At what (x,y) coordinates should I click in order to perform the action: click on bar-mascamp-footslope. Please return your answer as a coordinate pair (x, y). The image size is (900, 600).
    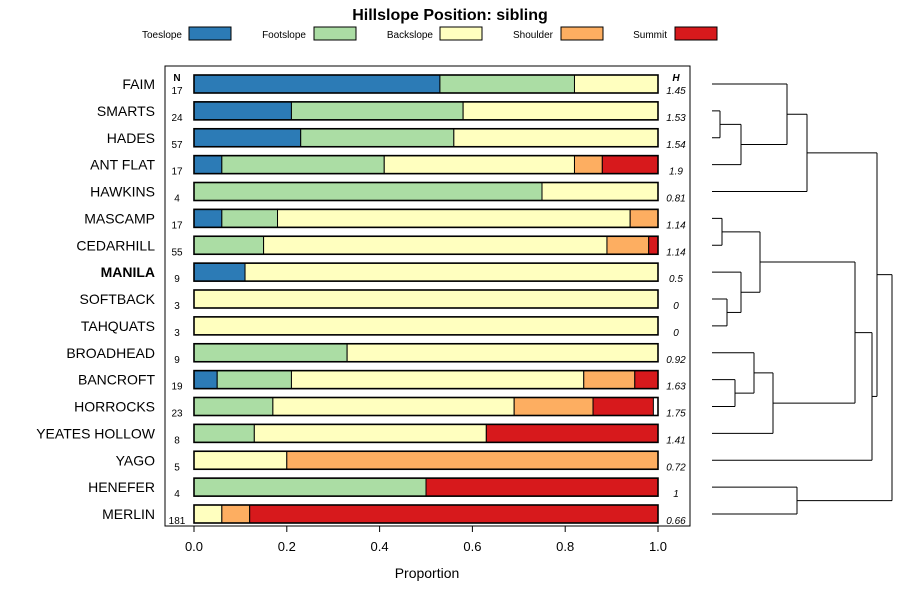
    Looking at the image, I should click on (250, 218).